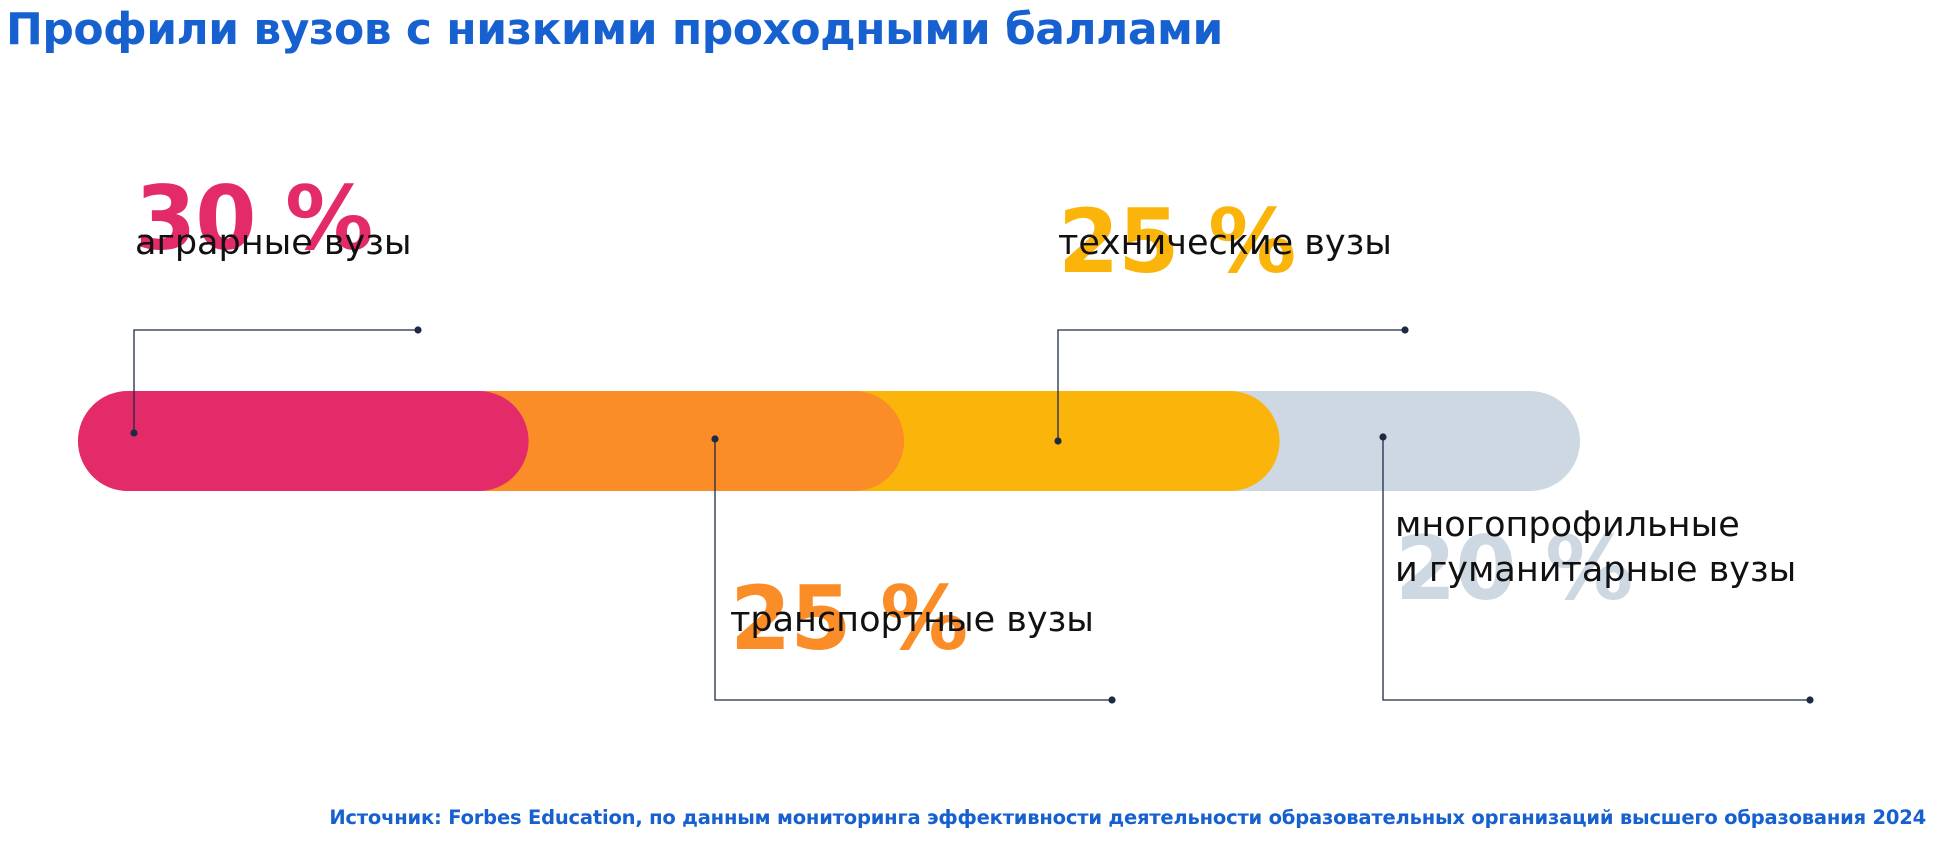 The width and height of the screenshot is (1938, 841). Describe the element at coordinates (254, 218) in the screenshot. I see `value-label-agrarian: 30 %` at that location.